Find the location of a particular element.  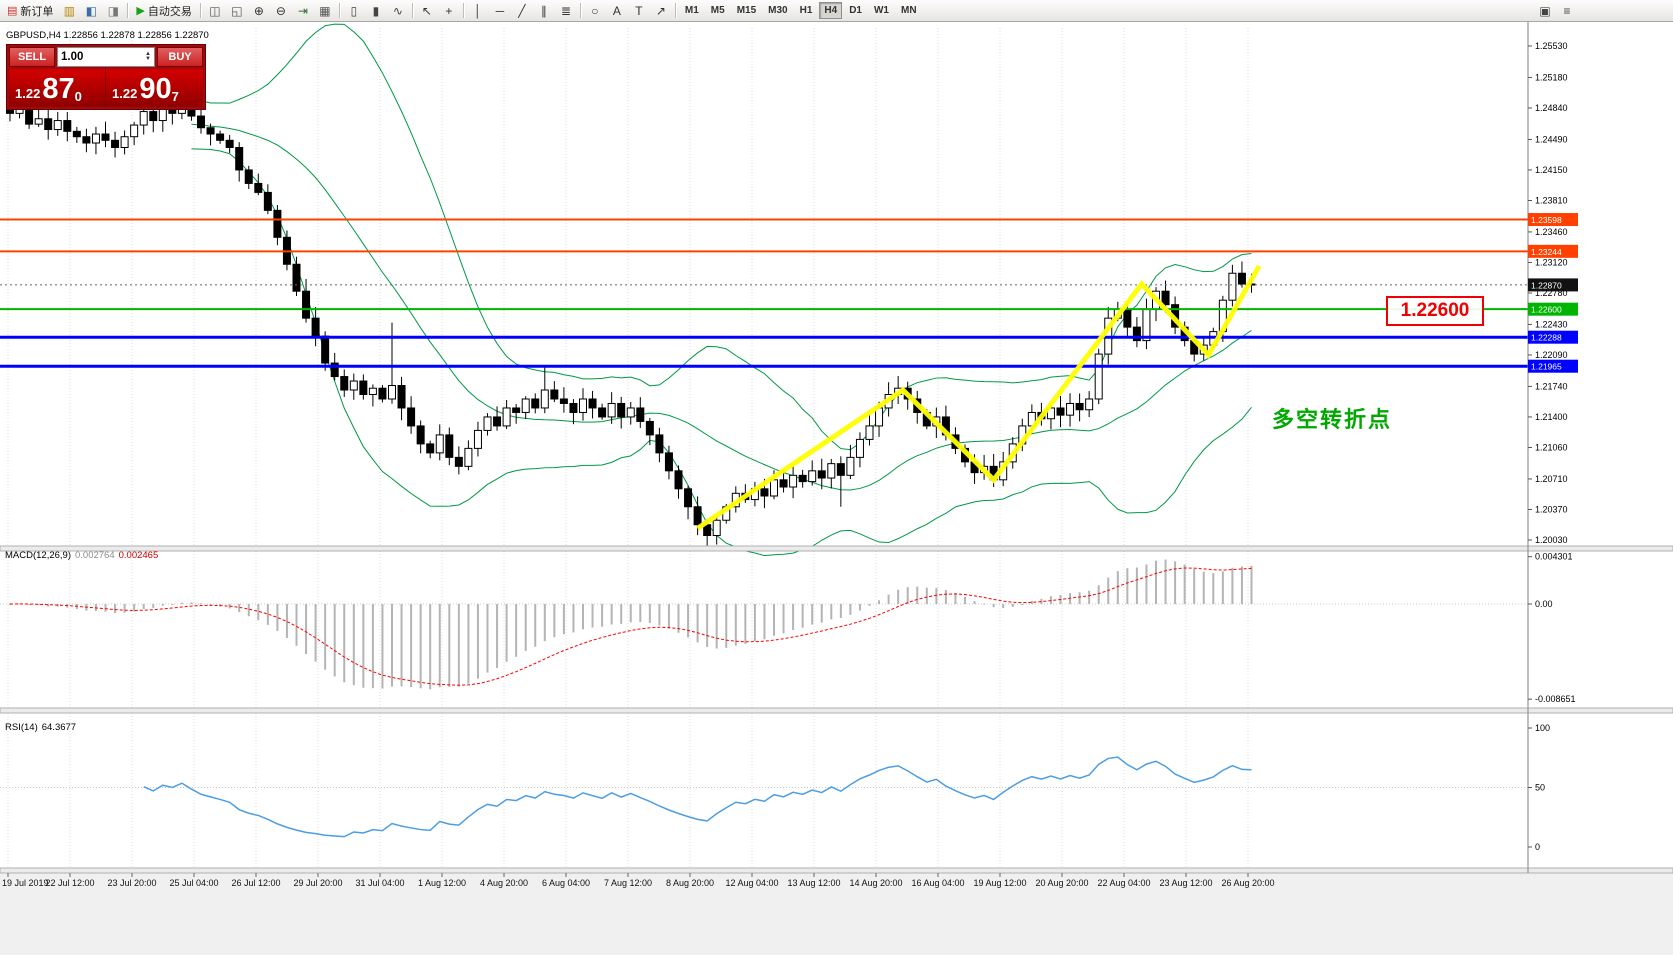

time-axis-label: 6 Aug 04:00 is located at coordinates (566, 883).